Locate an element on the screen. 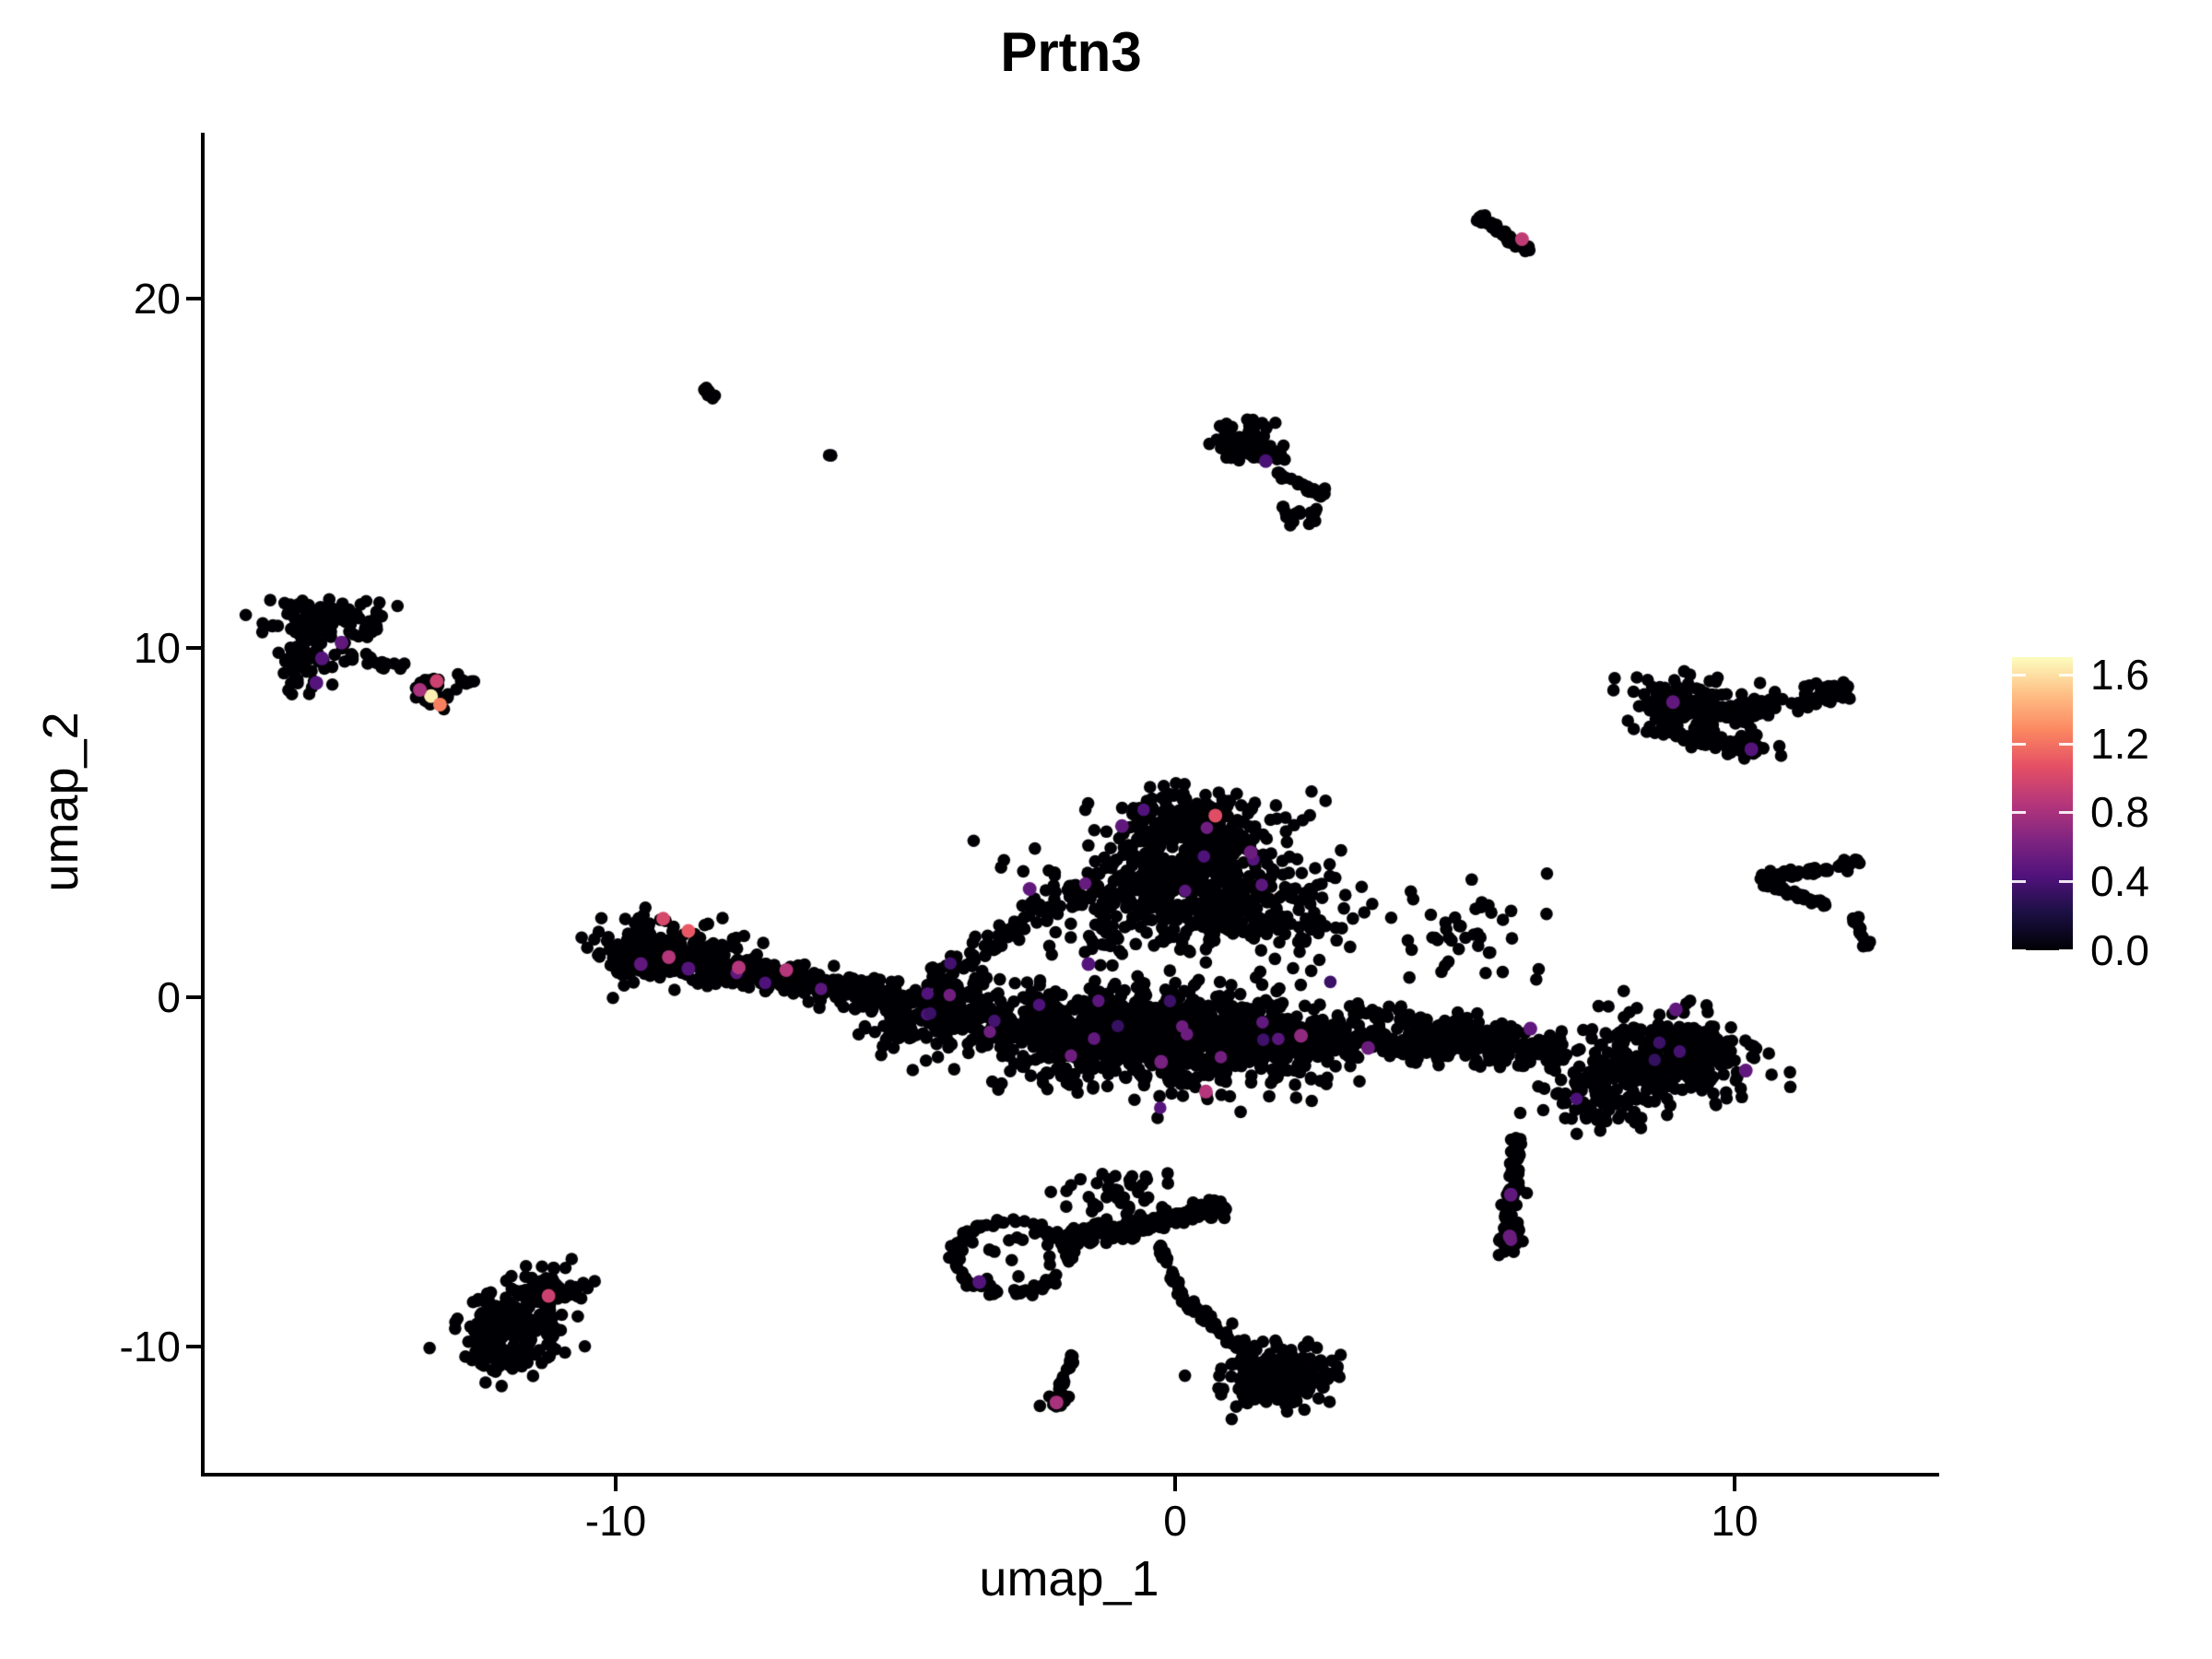 The image size is (2212, 1659). legend-tick-label: 0.8 is located at coordinates (2119, 812).